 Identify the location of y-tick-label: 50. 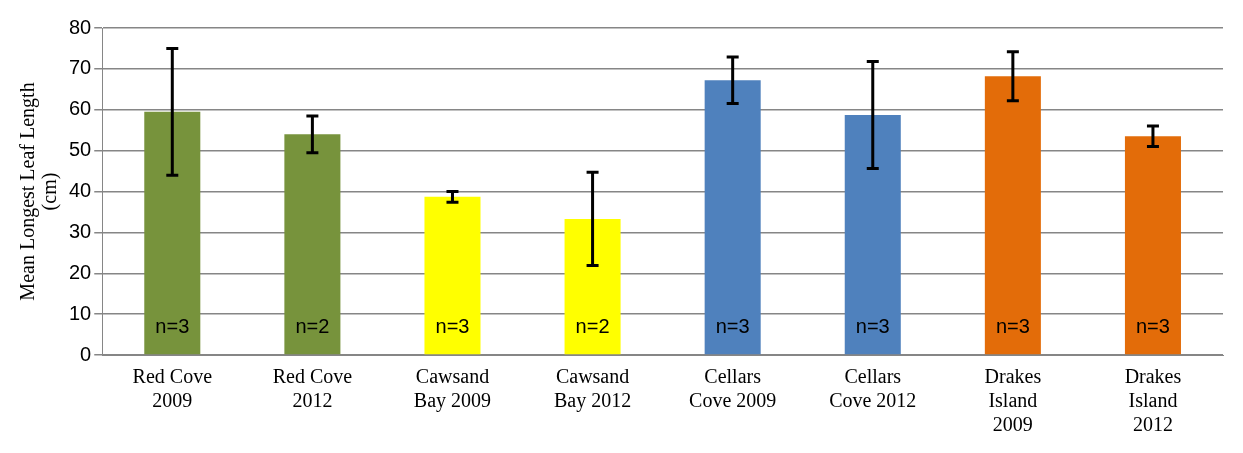
(80, 149).